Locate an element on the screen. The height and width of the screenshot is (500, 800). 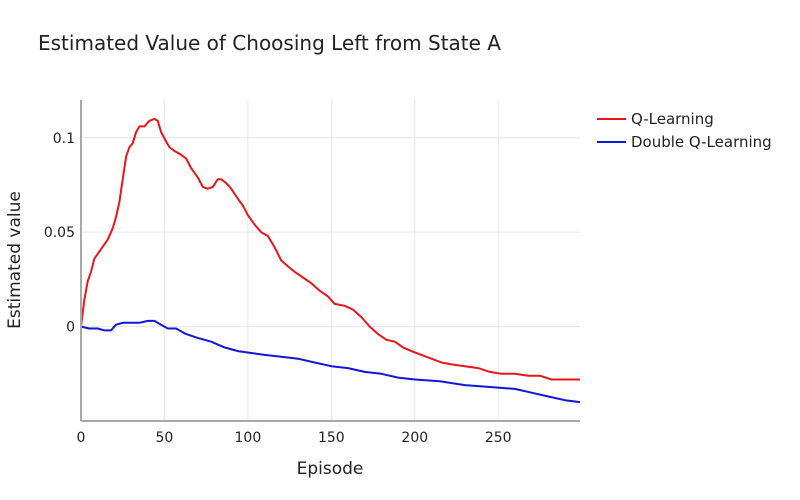
x-tick-label: 200 is located at coordinates (414, 438).